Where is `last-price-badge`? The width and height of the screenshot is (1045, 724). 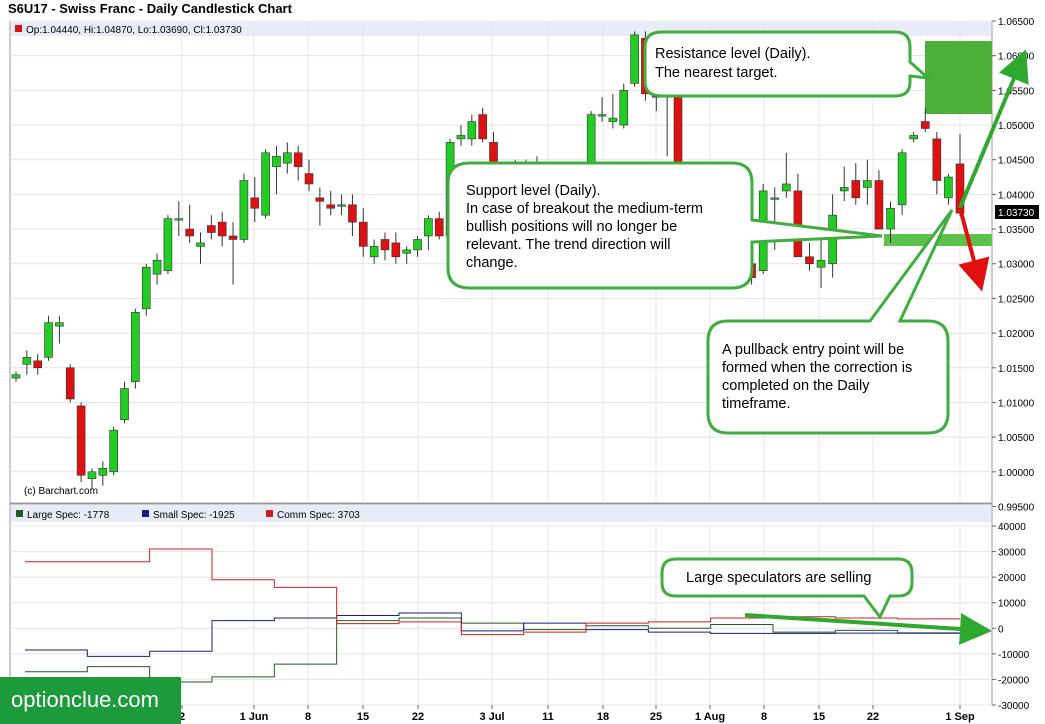
last-price-badge is located at coordinates (1017, 212).